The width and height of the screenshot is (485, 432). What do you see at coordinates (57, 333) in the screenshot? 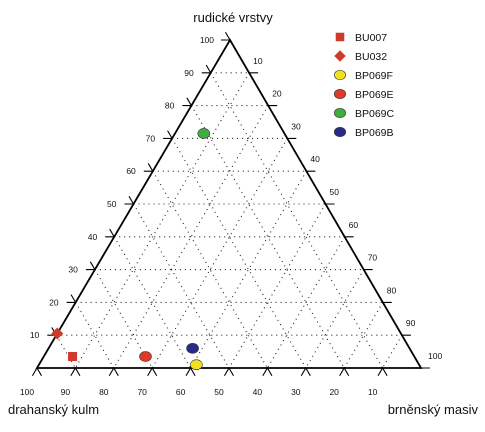
I see `data-point-bu032` at bounding box center [57, 333].